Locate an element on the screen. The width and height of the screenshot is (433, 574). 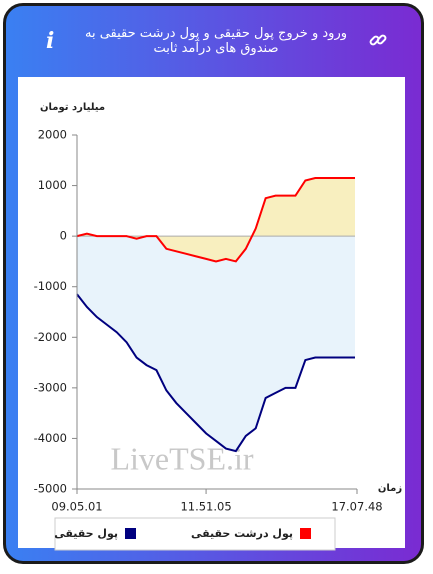
legend-label: پول درشت حقیقی is located at coordinates (242, 533).